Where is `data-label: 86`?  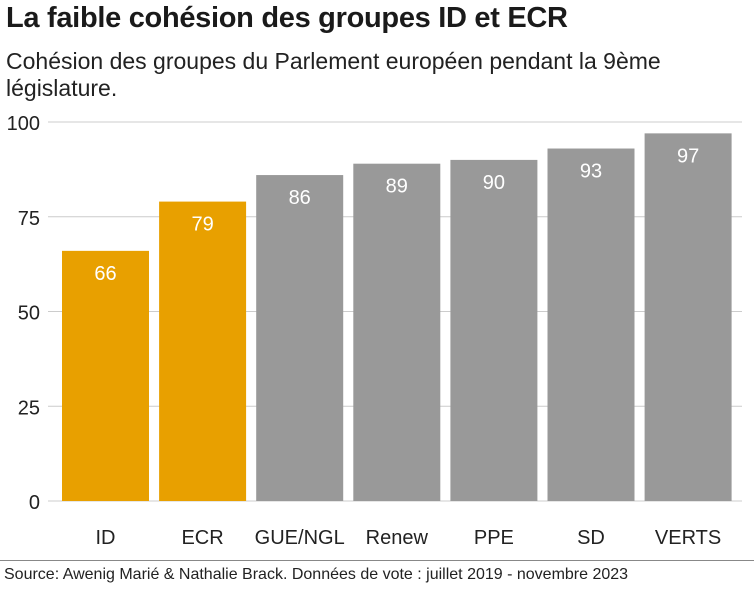 data-label: 86 is located at coordinates (300, 198).